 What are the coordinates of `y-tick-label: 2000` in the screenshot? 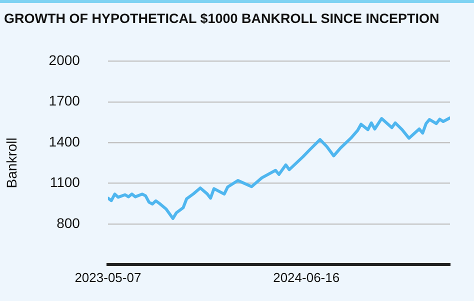 It's located at (64, 60).